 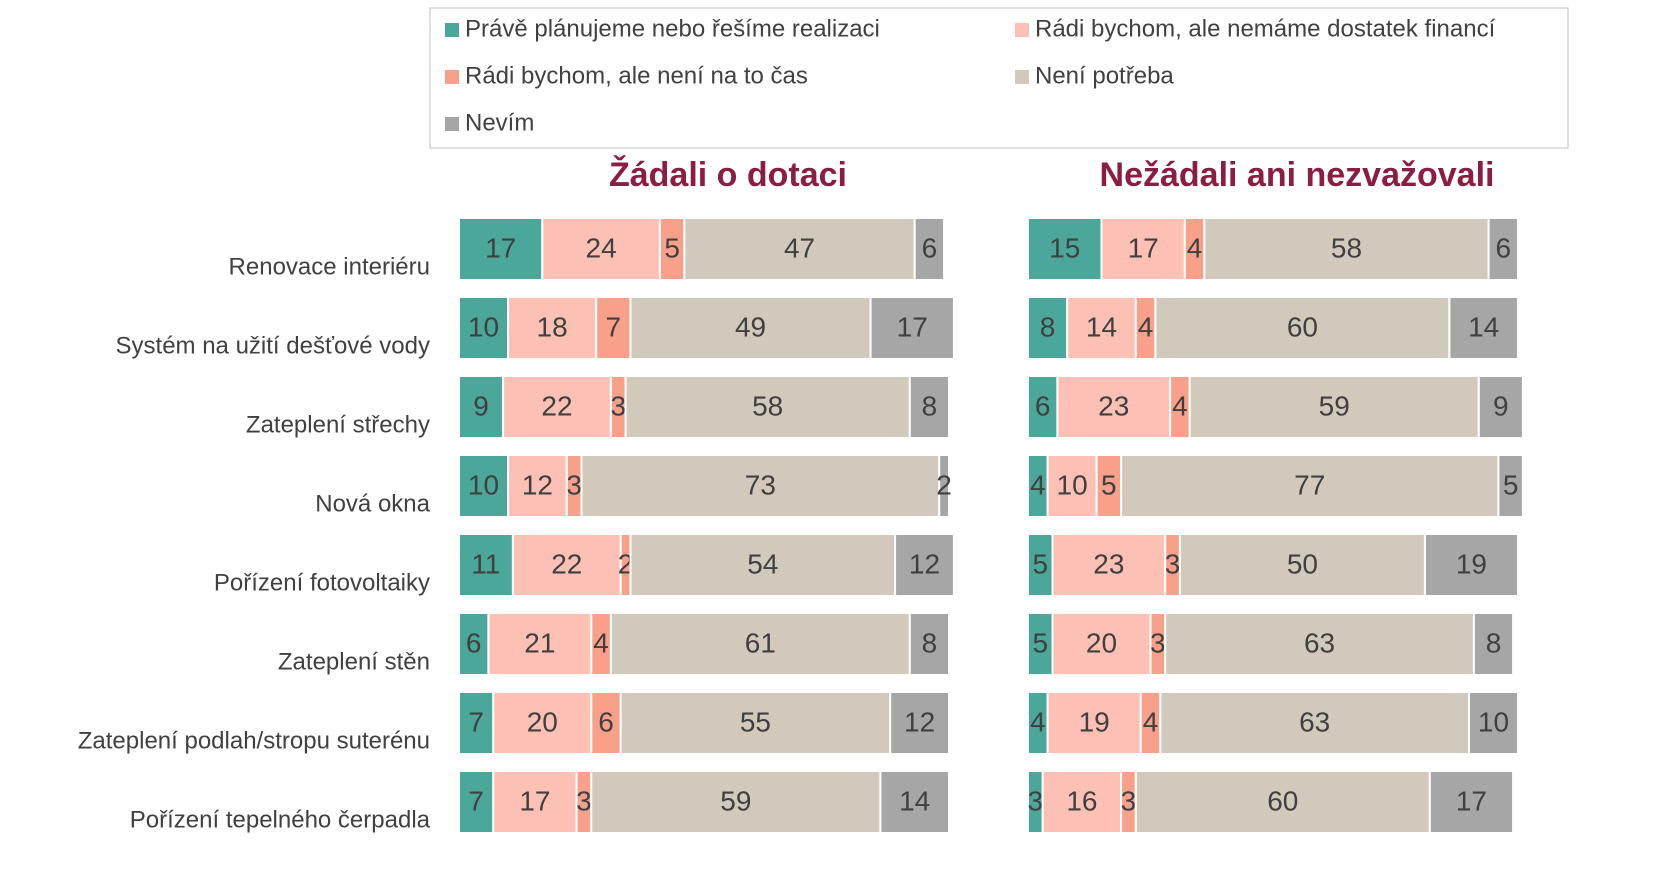 I want to click on legend-label: Rádi bychom, ale není na to čas, so click(x=636, y=75).